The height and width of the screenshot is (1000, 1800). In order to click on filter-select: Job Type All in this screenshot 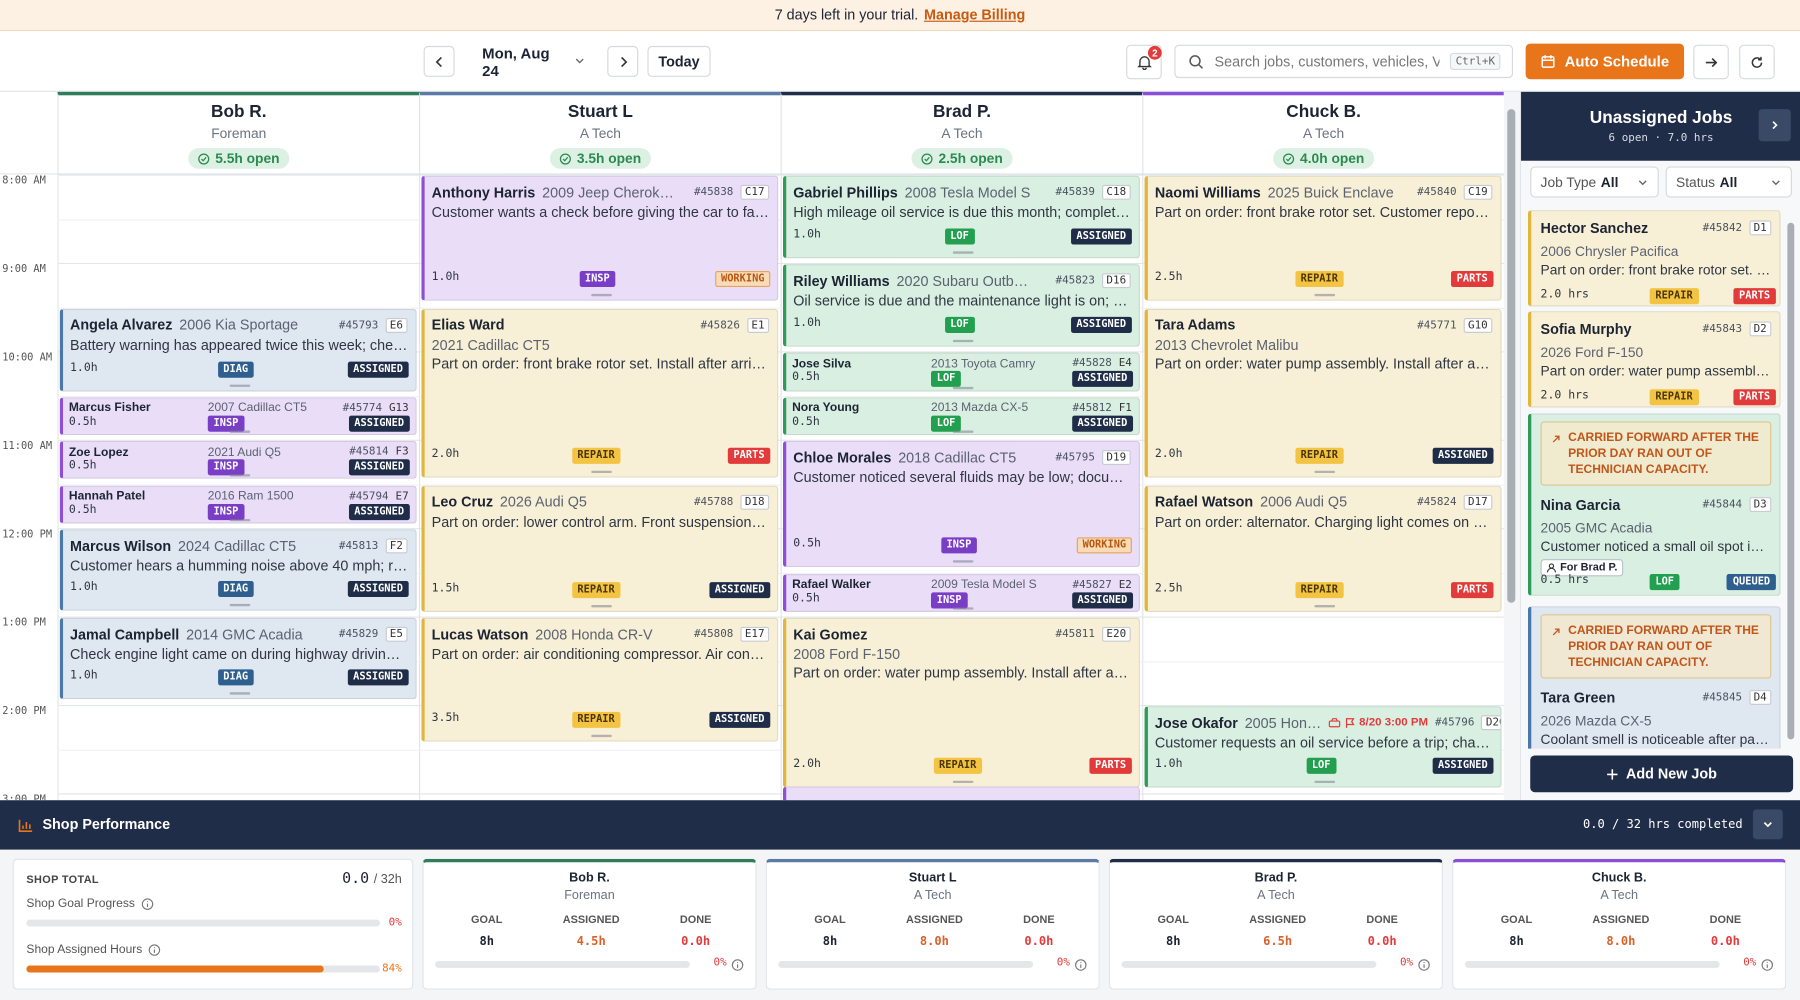, I will do `click(1594, 182)`.